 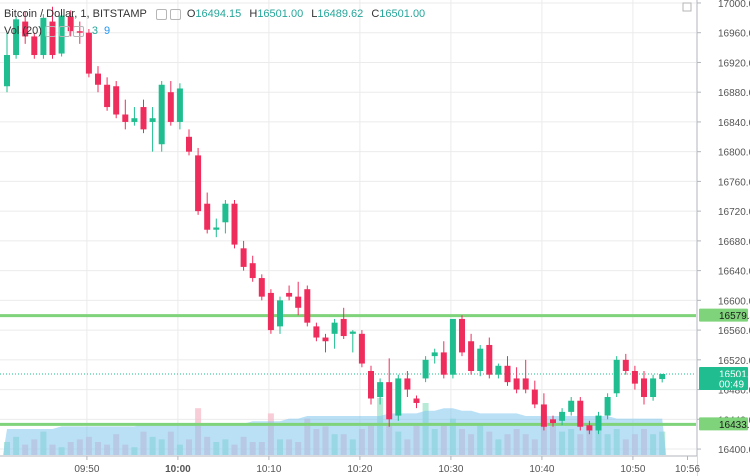 What do you see at coordinates (64, 31) in the screenshot?
I see `volume-settings-icon` at bounding box center [64, 31].